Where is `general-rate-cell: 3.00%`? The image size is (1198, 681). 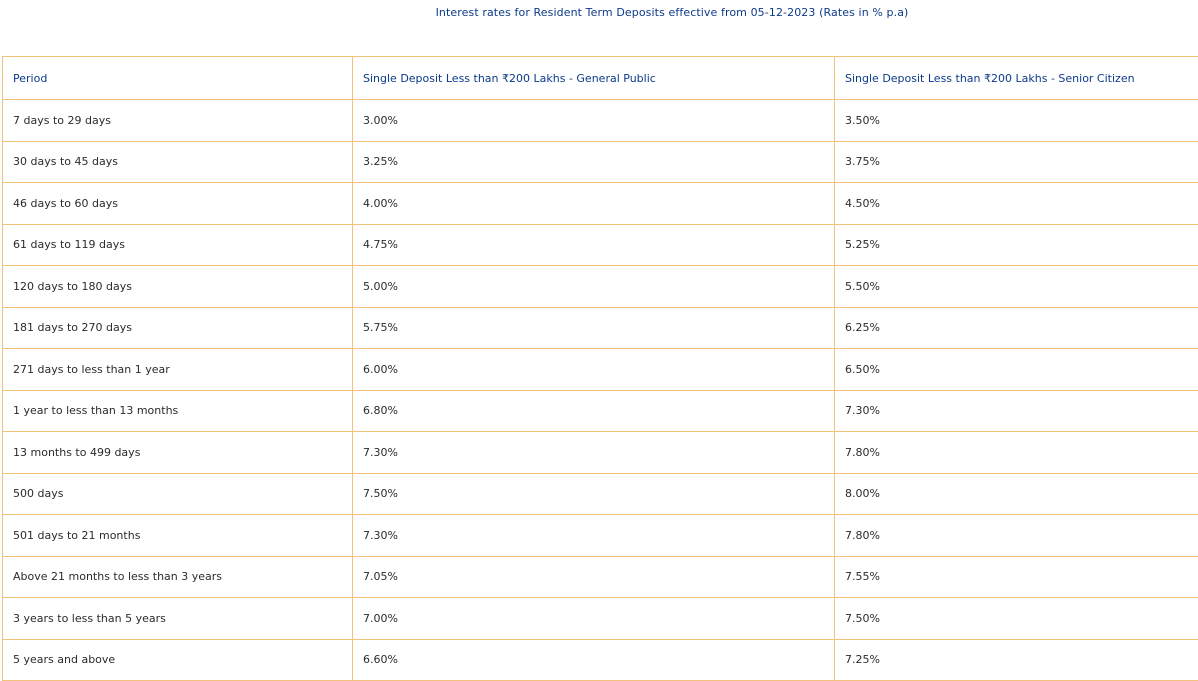 general-rate-cell: 3.00% is located at coordinates (594, 121).